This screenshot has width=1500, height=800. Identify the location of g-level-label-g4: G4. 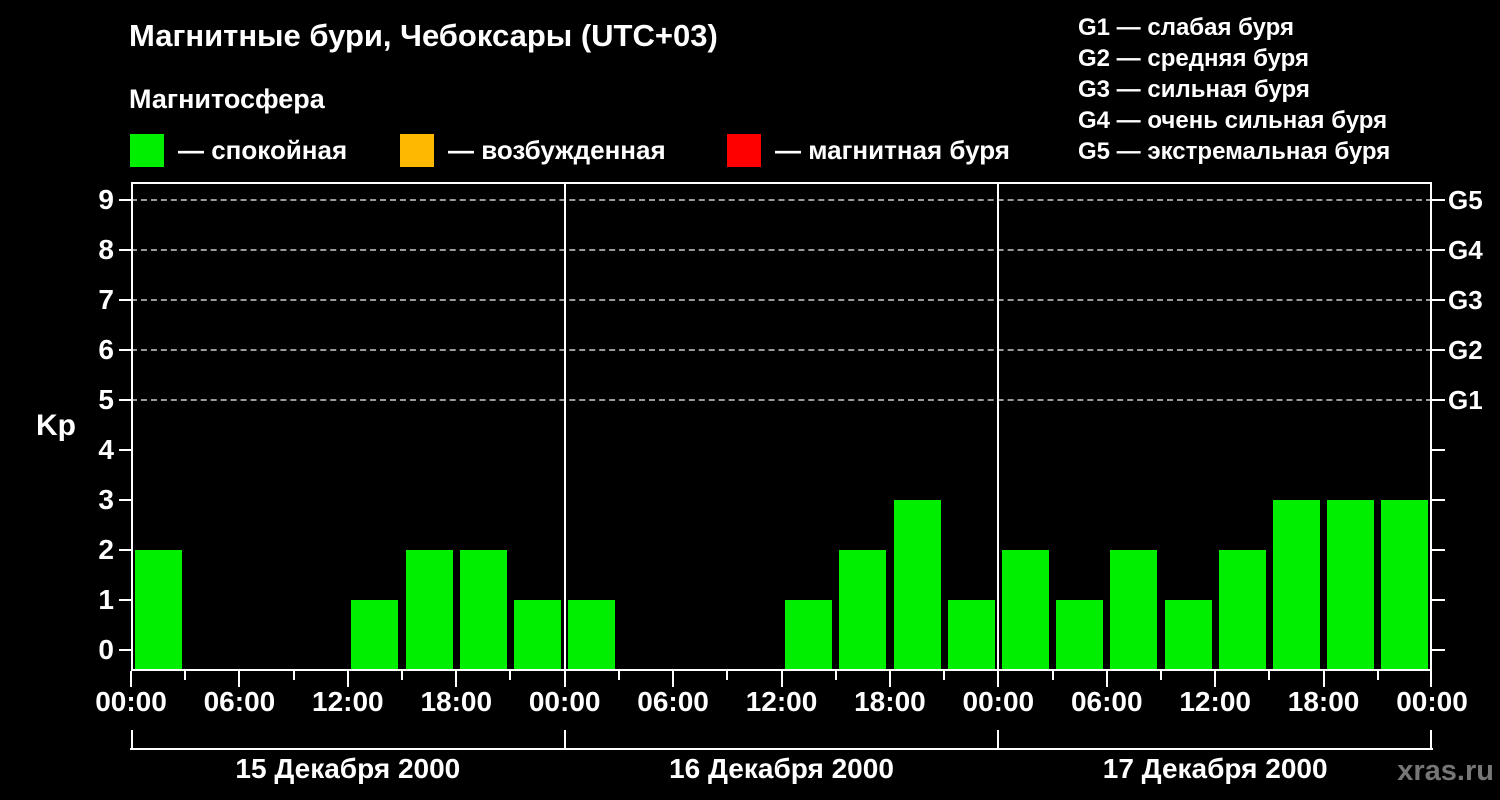
(1465, 250).